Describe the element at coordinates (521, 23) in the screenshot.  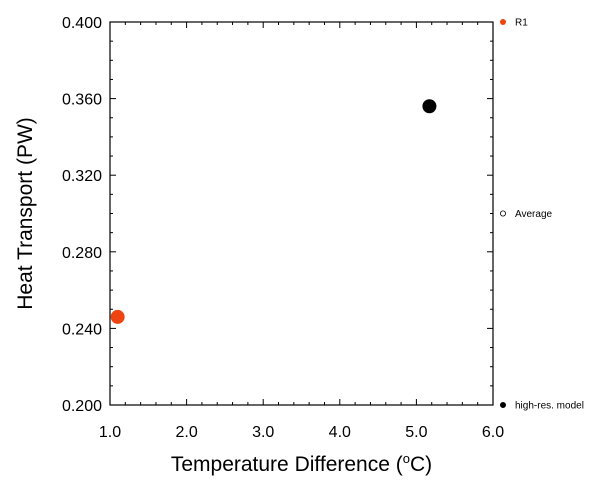
I see `legend-label: R1` at that location.